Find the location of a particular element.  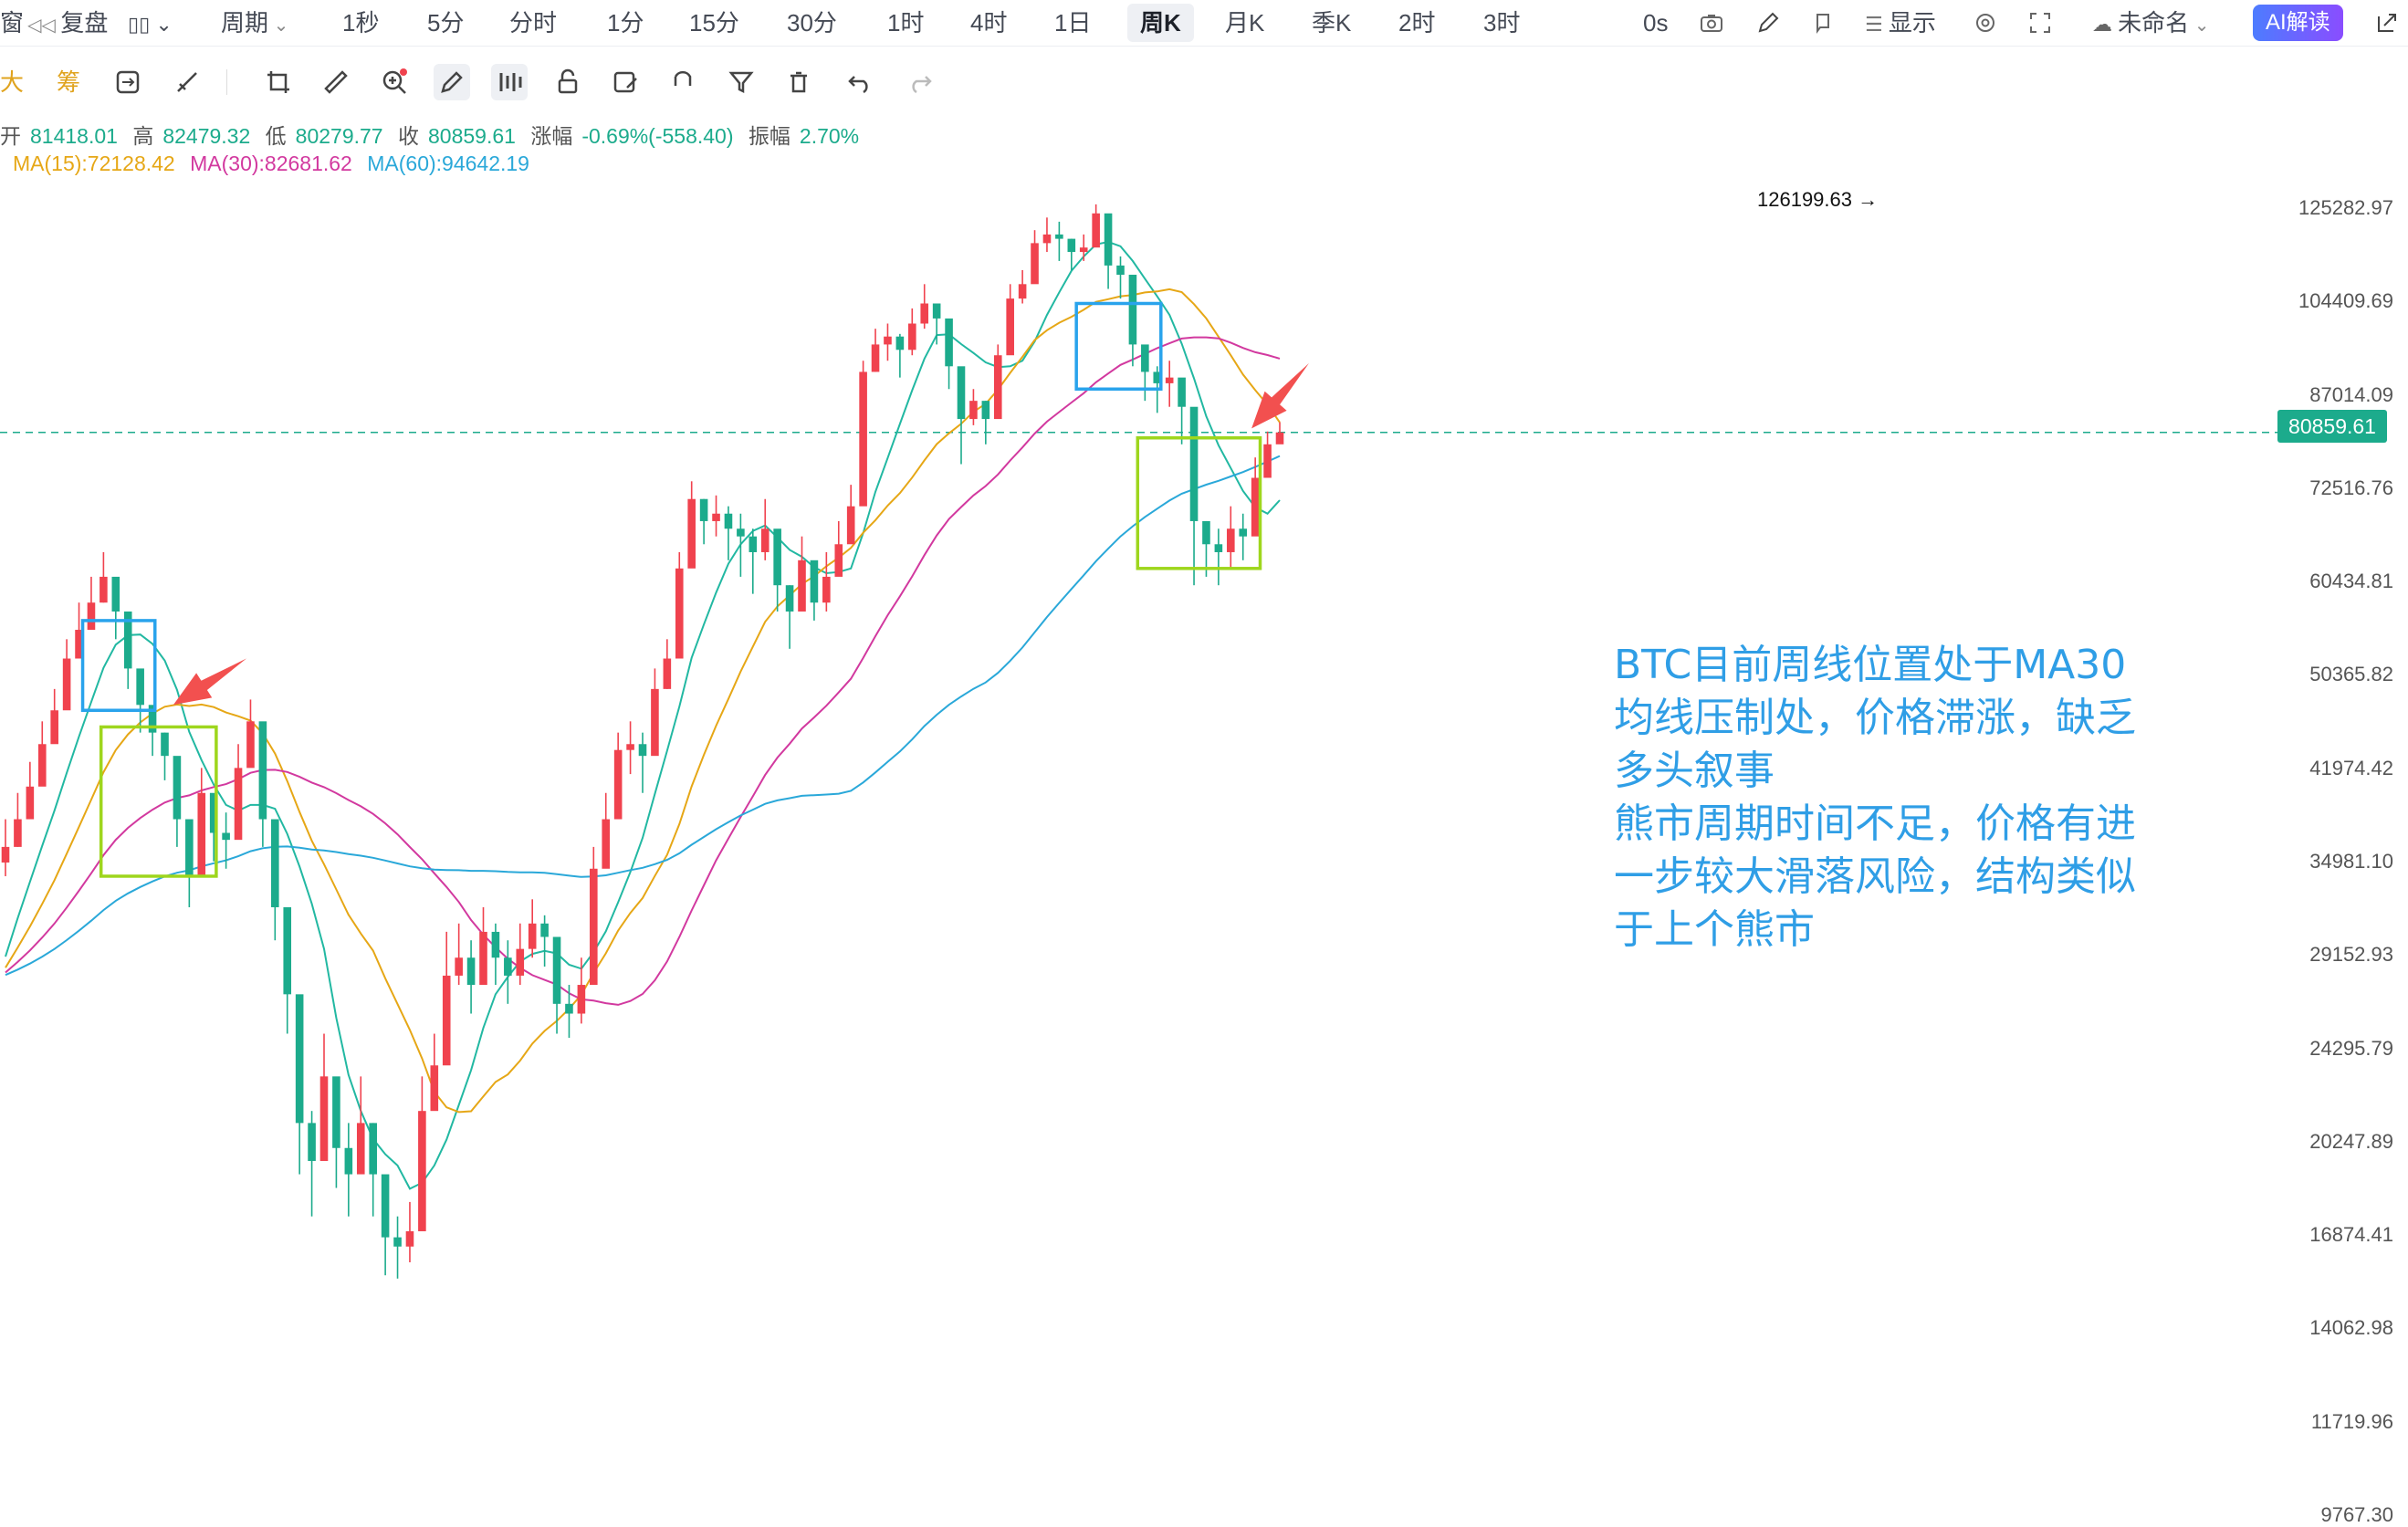

add-indicator-icon is located at coordinates (1823, 23).